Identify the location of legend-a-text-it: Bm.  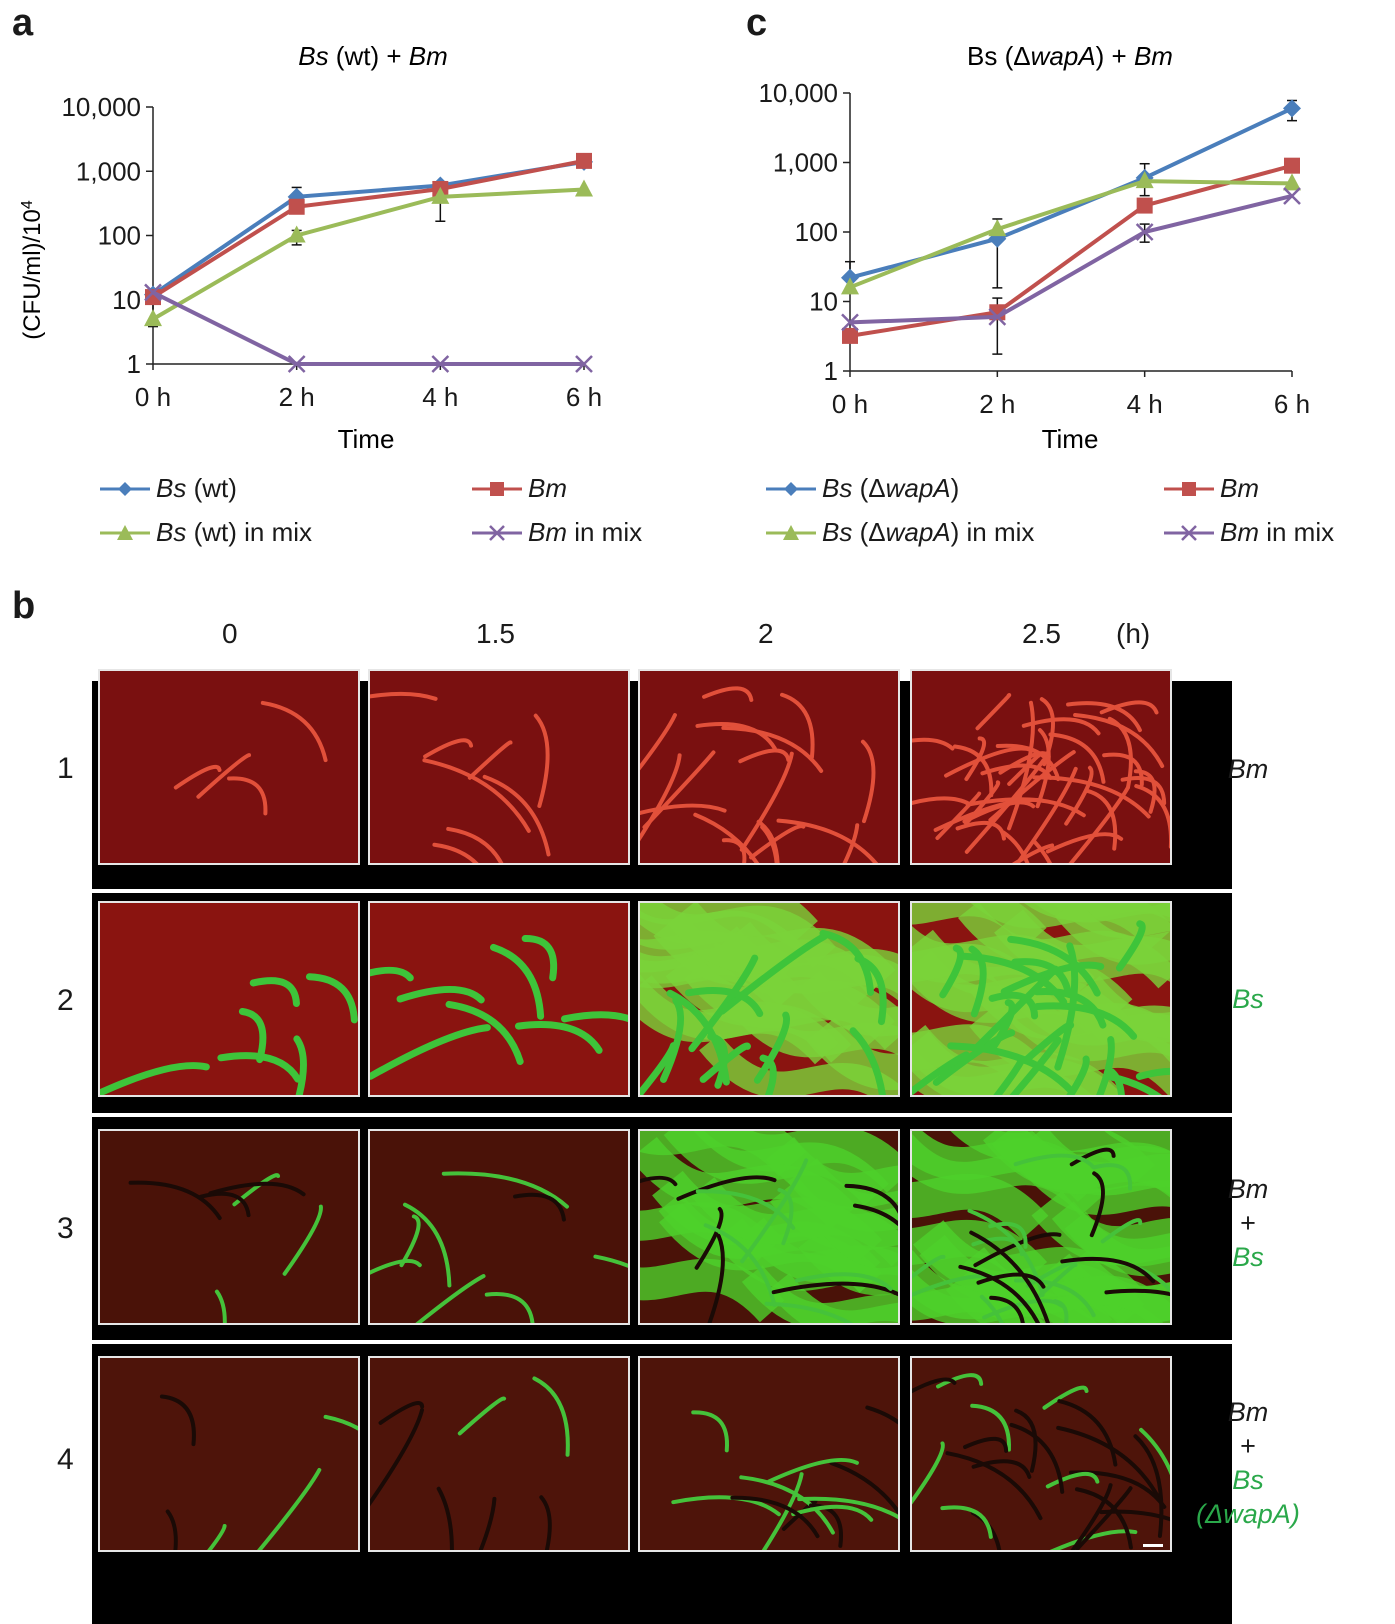
(547, 532).